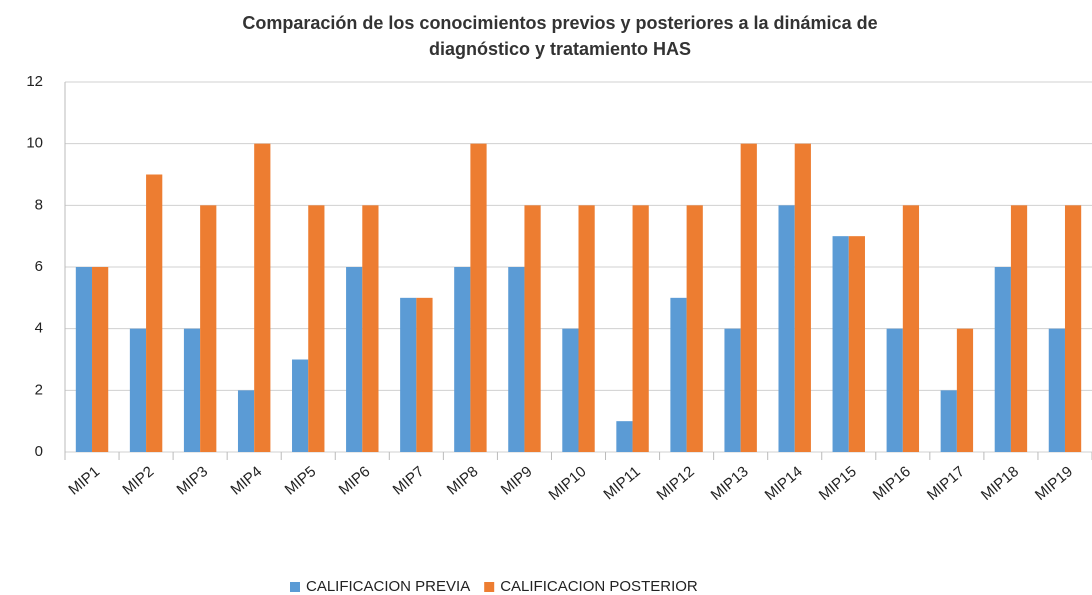  Describe the element at coordinates (730, 483) in the screenshot. I see `x-tick-label: MIP13` at that location.